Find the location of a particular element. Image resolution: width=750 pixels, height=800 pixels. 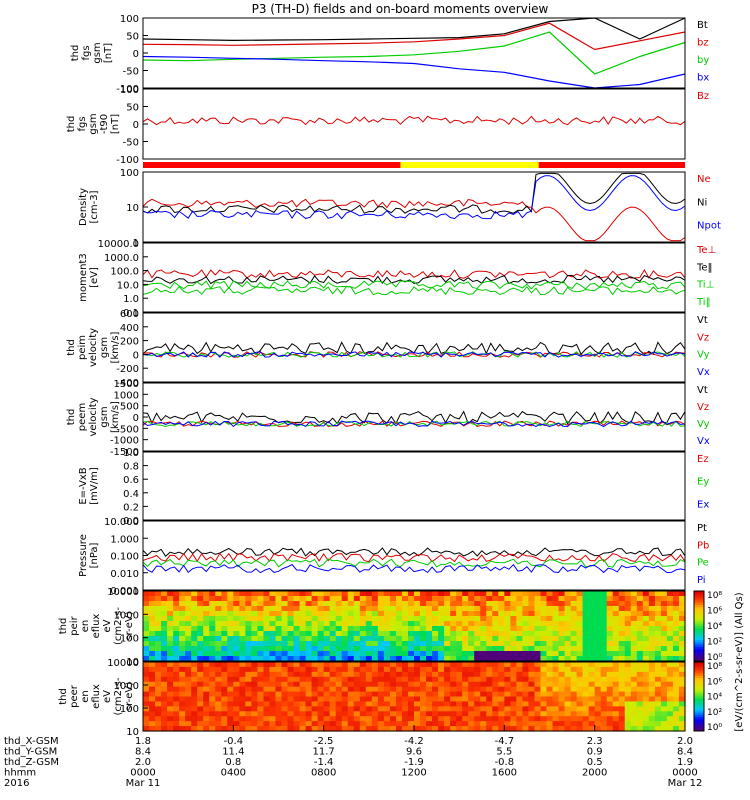

y-axis-label: gsm is located at coordinates (104, 347).